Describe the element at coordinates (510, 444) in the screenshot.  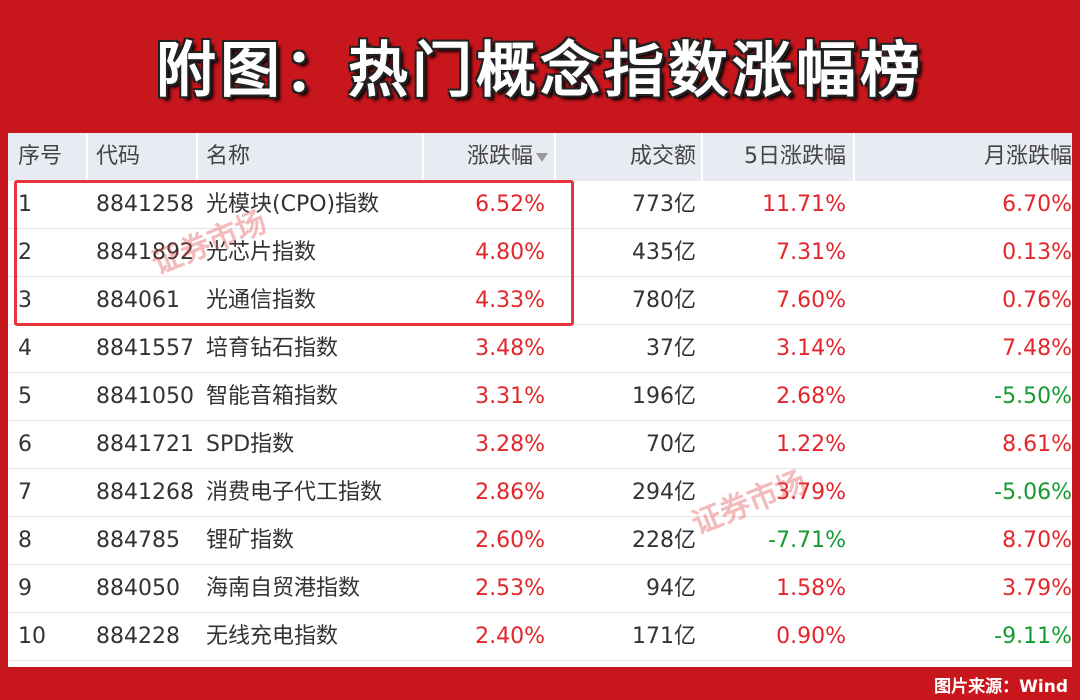
I see `table-cell: 3.28%` at that location.